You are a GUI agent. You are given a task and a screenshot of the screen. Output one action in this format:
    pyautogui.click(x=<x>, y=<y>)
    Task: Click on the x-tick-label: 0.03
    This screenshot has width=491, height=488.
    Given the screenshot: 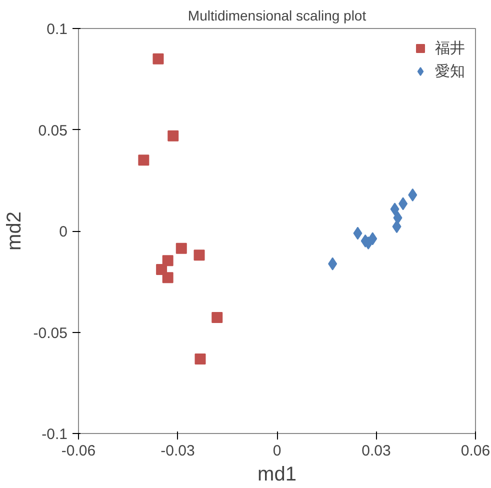 What is the action you would take?
    pyautogui.click(x=376, y=451)
    